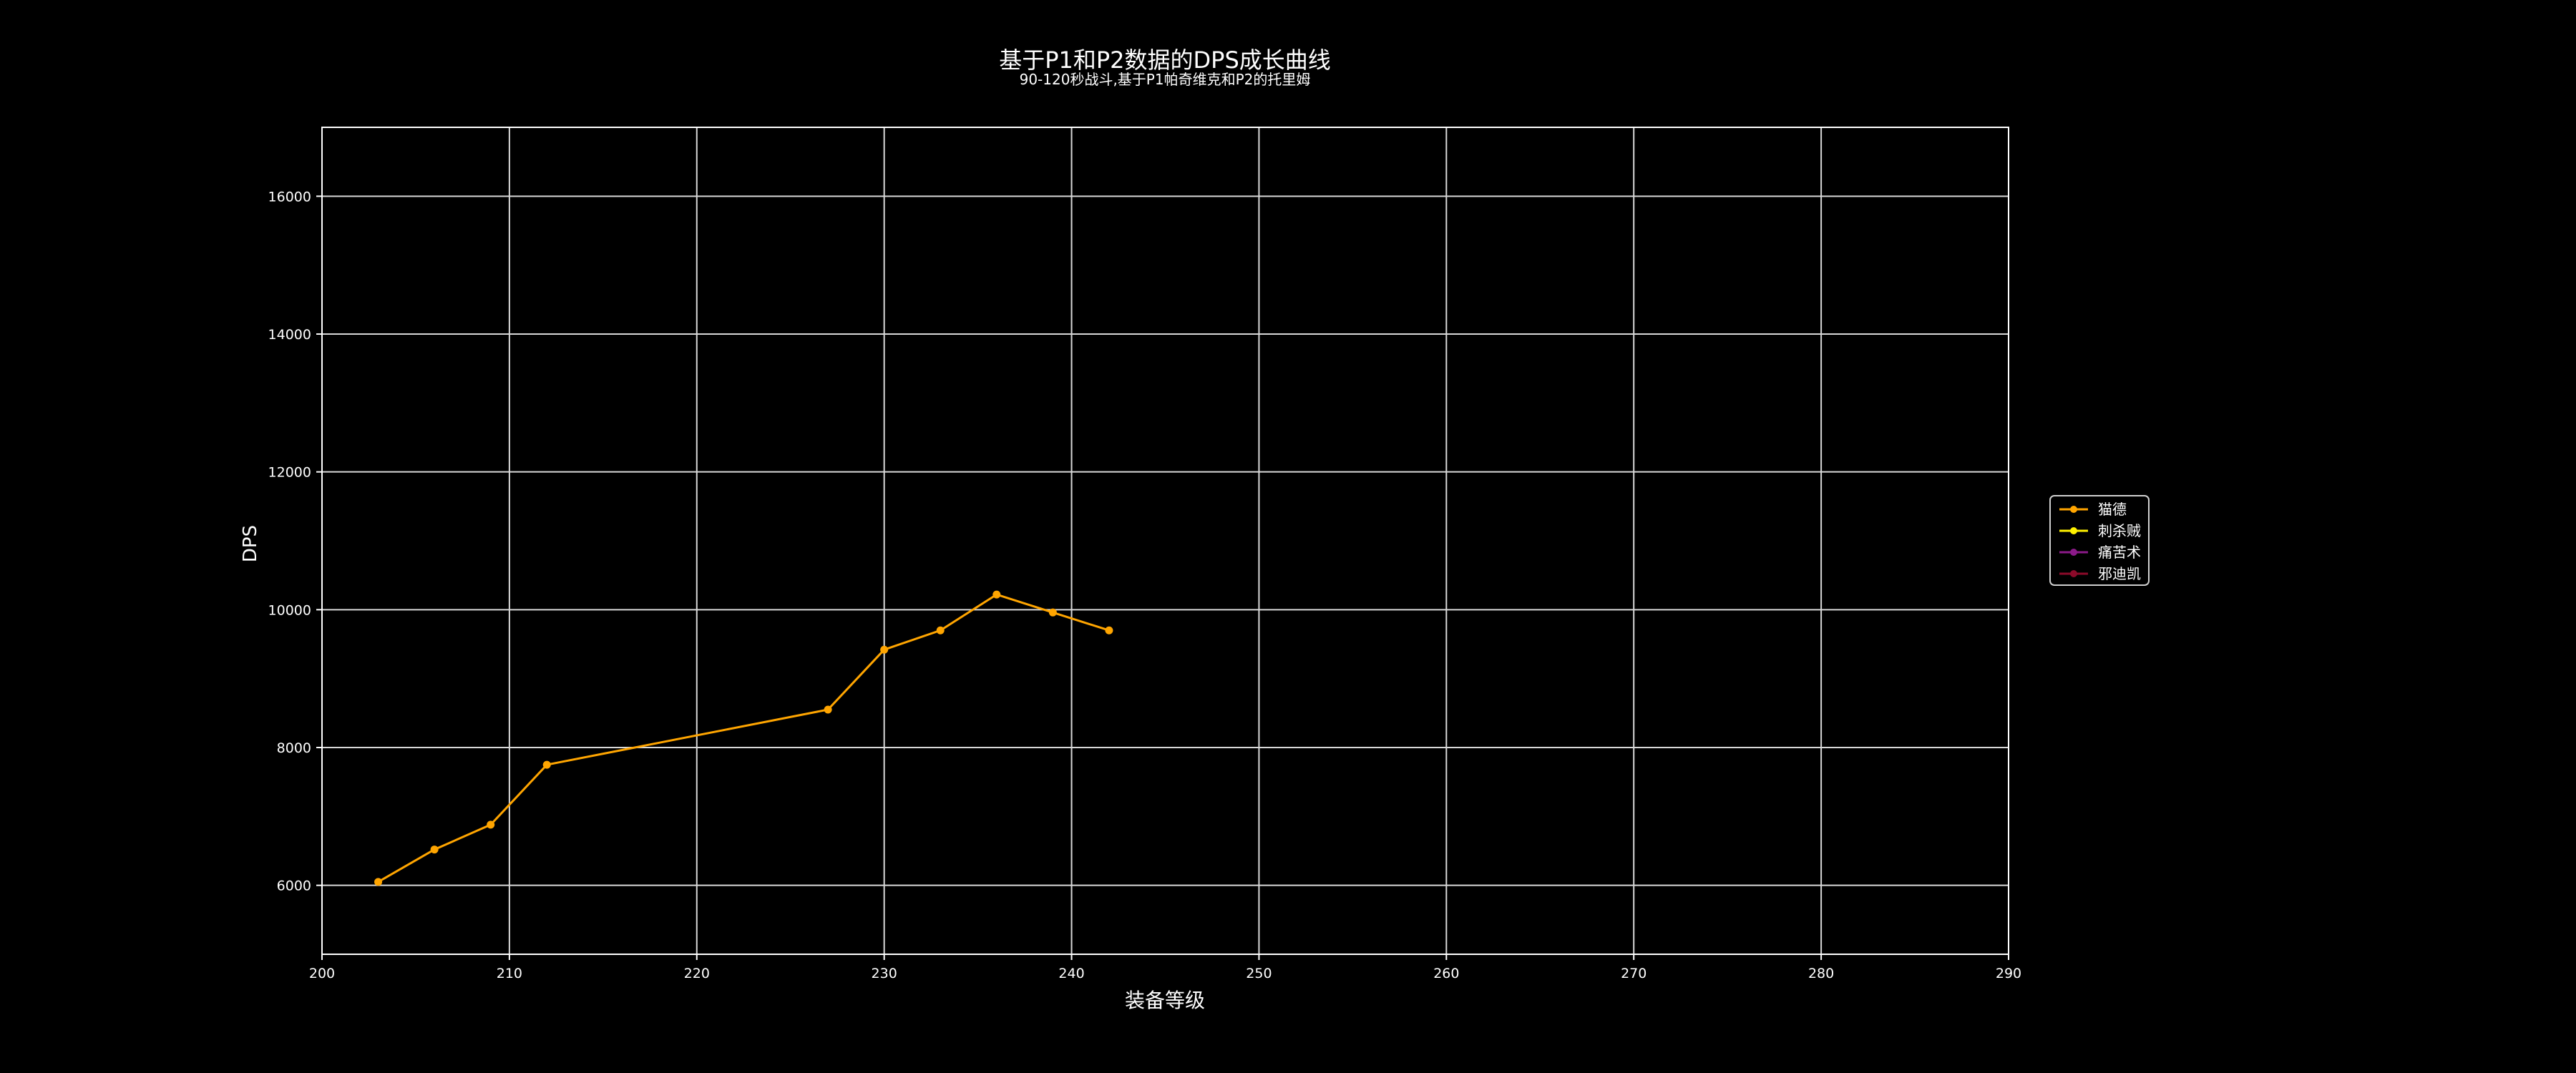  What do you see at coordinates (2119, 552) in the screenshot?
I see `legend-label: 痛苦术` at bounding box center [2119, 552].